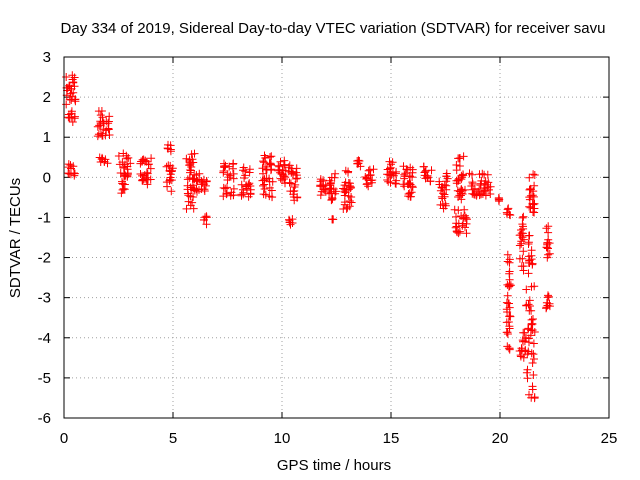  I want to click on y-tick-label: -4, so click(44, 338).